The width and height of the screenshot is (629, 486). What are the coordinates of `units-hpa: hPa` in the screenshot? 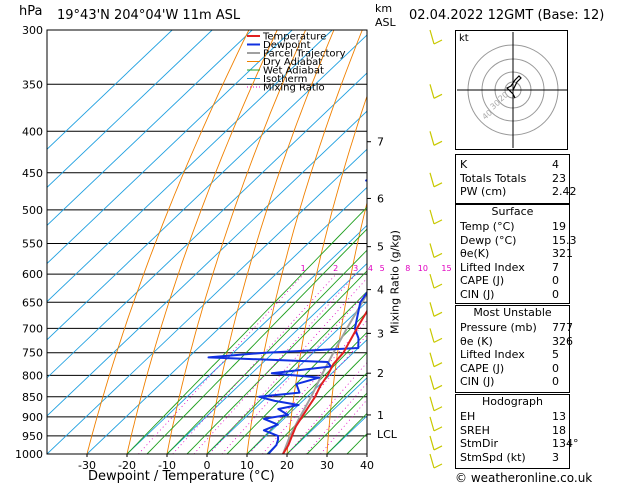 It's located at (31, 11).